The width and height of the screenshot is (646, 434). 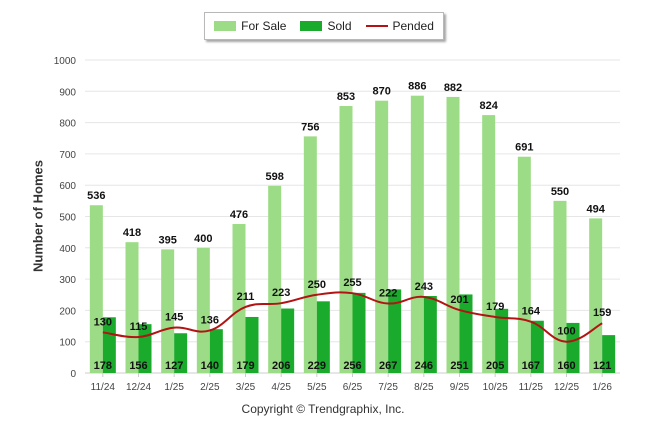 I want to click on for-sale-value-label: 691, so click(x=524, y=148).